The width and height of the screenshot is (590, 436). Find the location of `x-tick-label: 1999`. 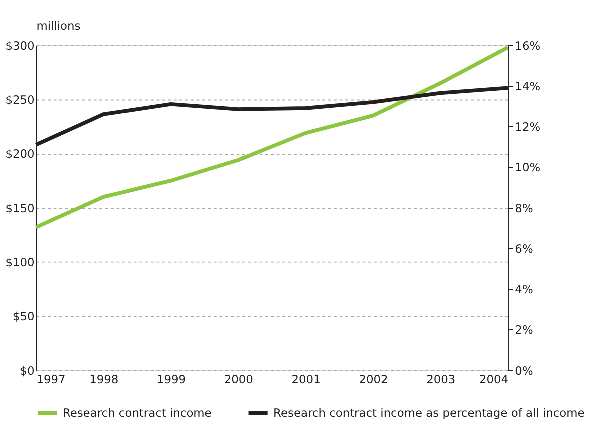

x-tick-label: 1999 is located at coordinates (171, 379).